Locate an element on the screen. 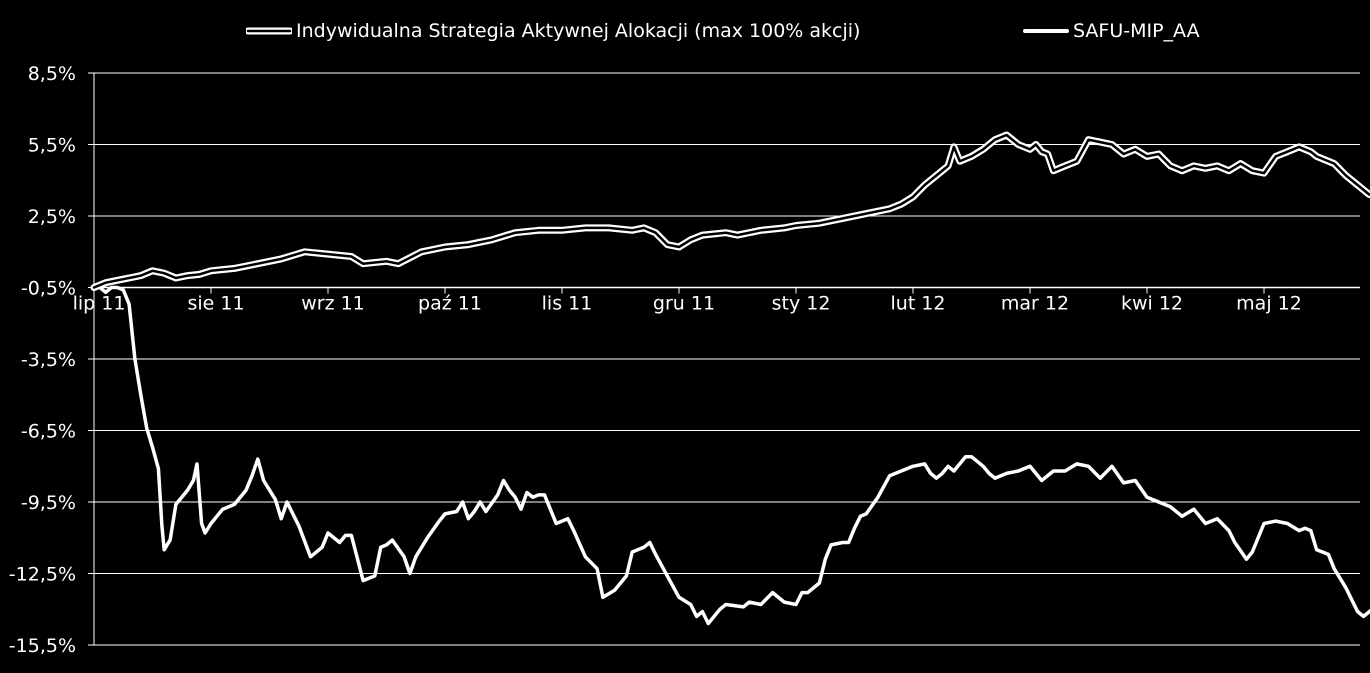 The image size is (1370, 673). x-tick-label: gru 11 is located at coordinates (684, 304).